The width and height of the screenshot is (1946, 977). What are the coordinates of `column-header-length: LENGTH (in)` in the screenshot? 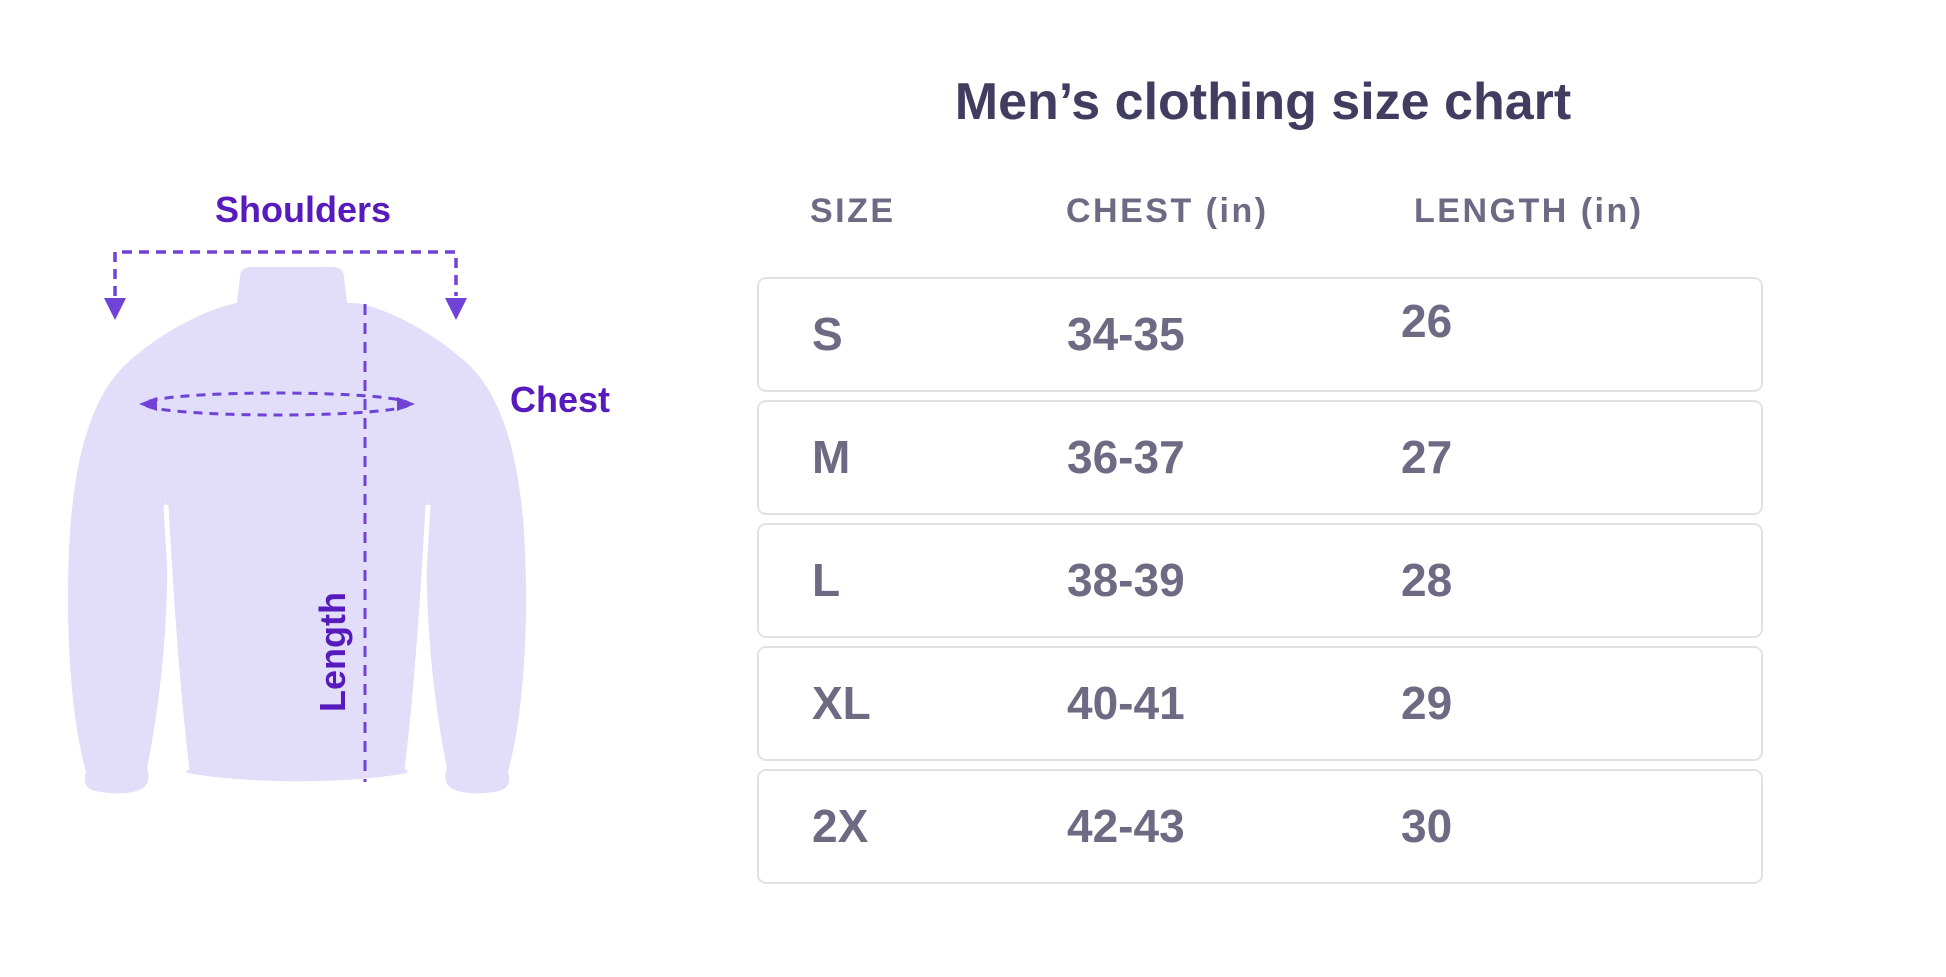 It's located at (1529, 211).